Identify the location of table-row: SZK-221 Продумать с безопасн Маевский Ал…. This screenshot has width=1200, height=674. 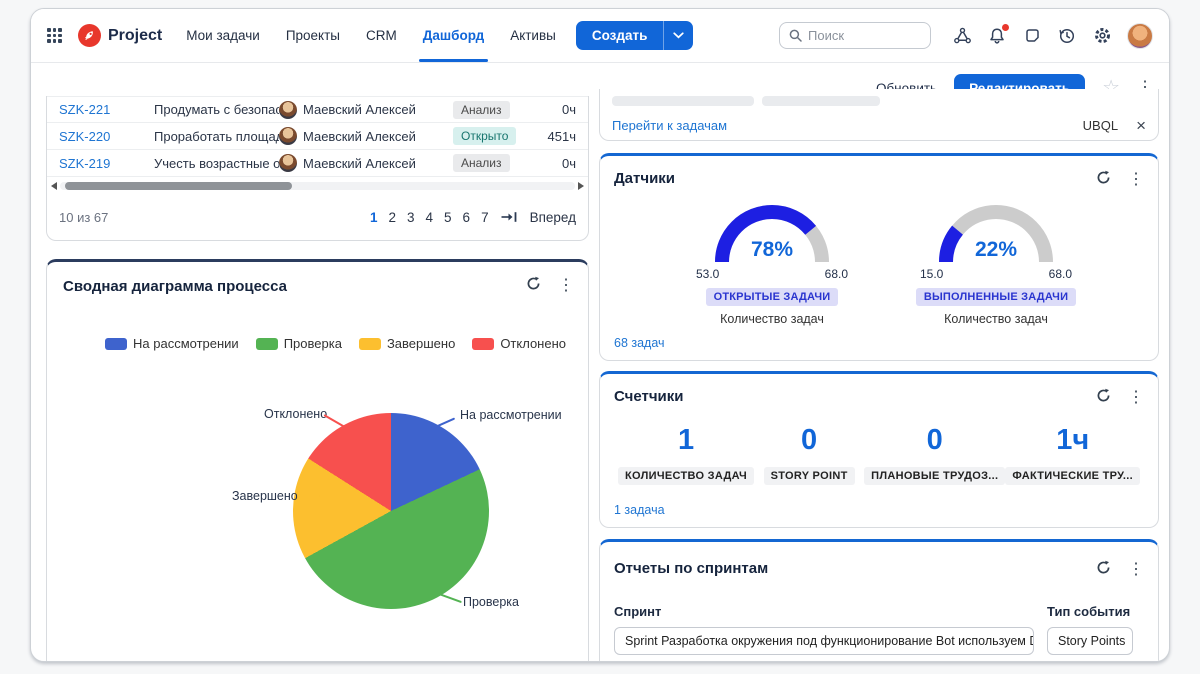
(317, 109).